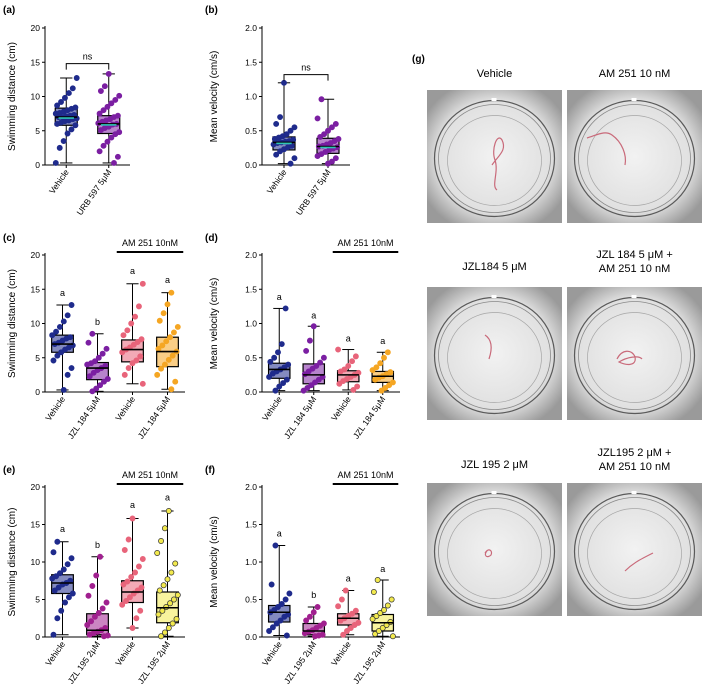  I want to click on x-tick-label: JZL 184 5μM, so click(369, 417).